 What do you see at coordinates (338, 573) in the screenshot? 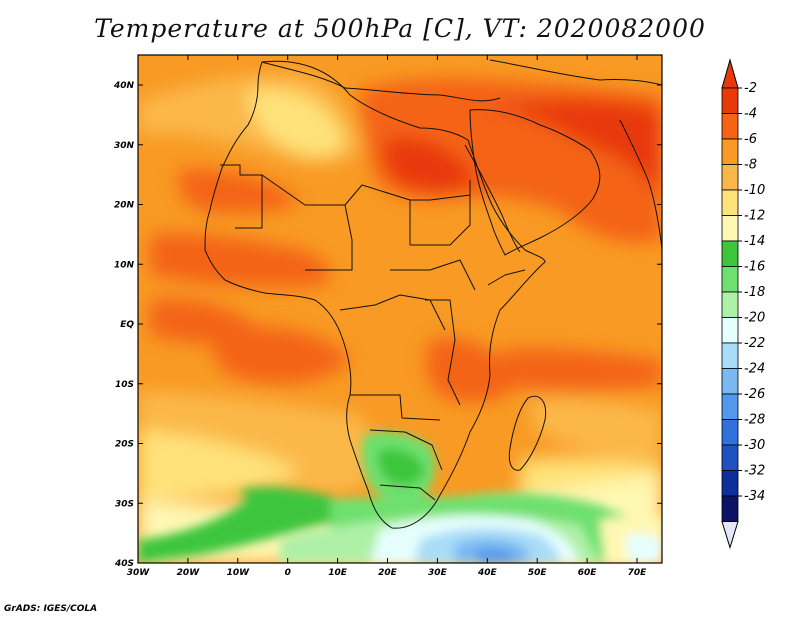
I see `lon-tick-label: 10E` at bounding box center [338, 573].